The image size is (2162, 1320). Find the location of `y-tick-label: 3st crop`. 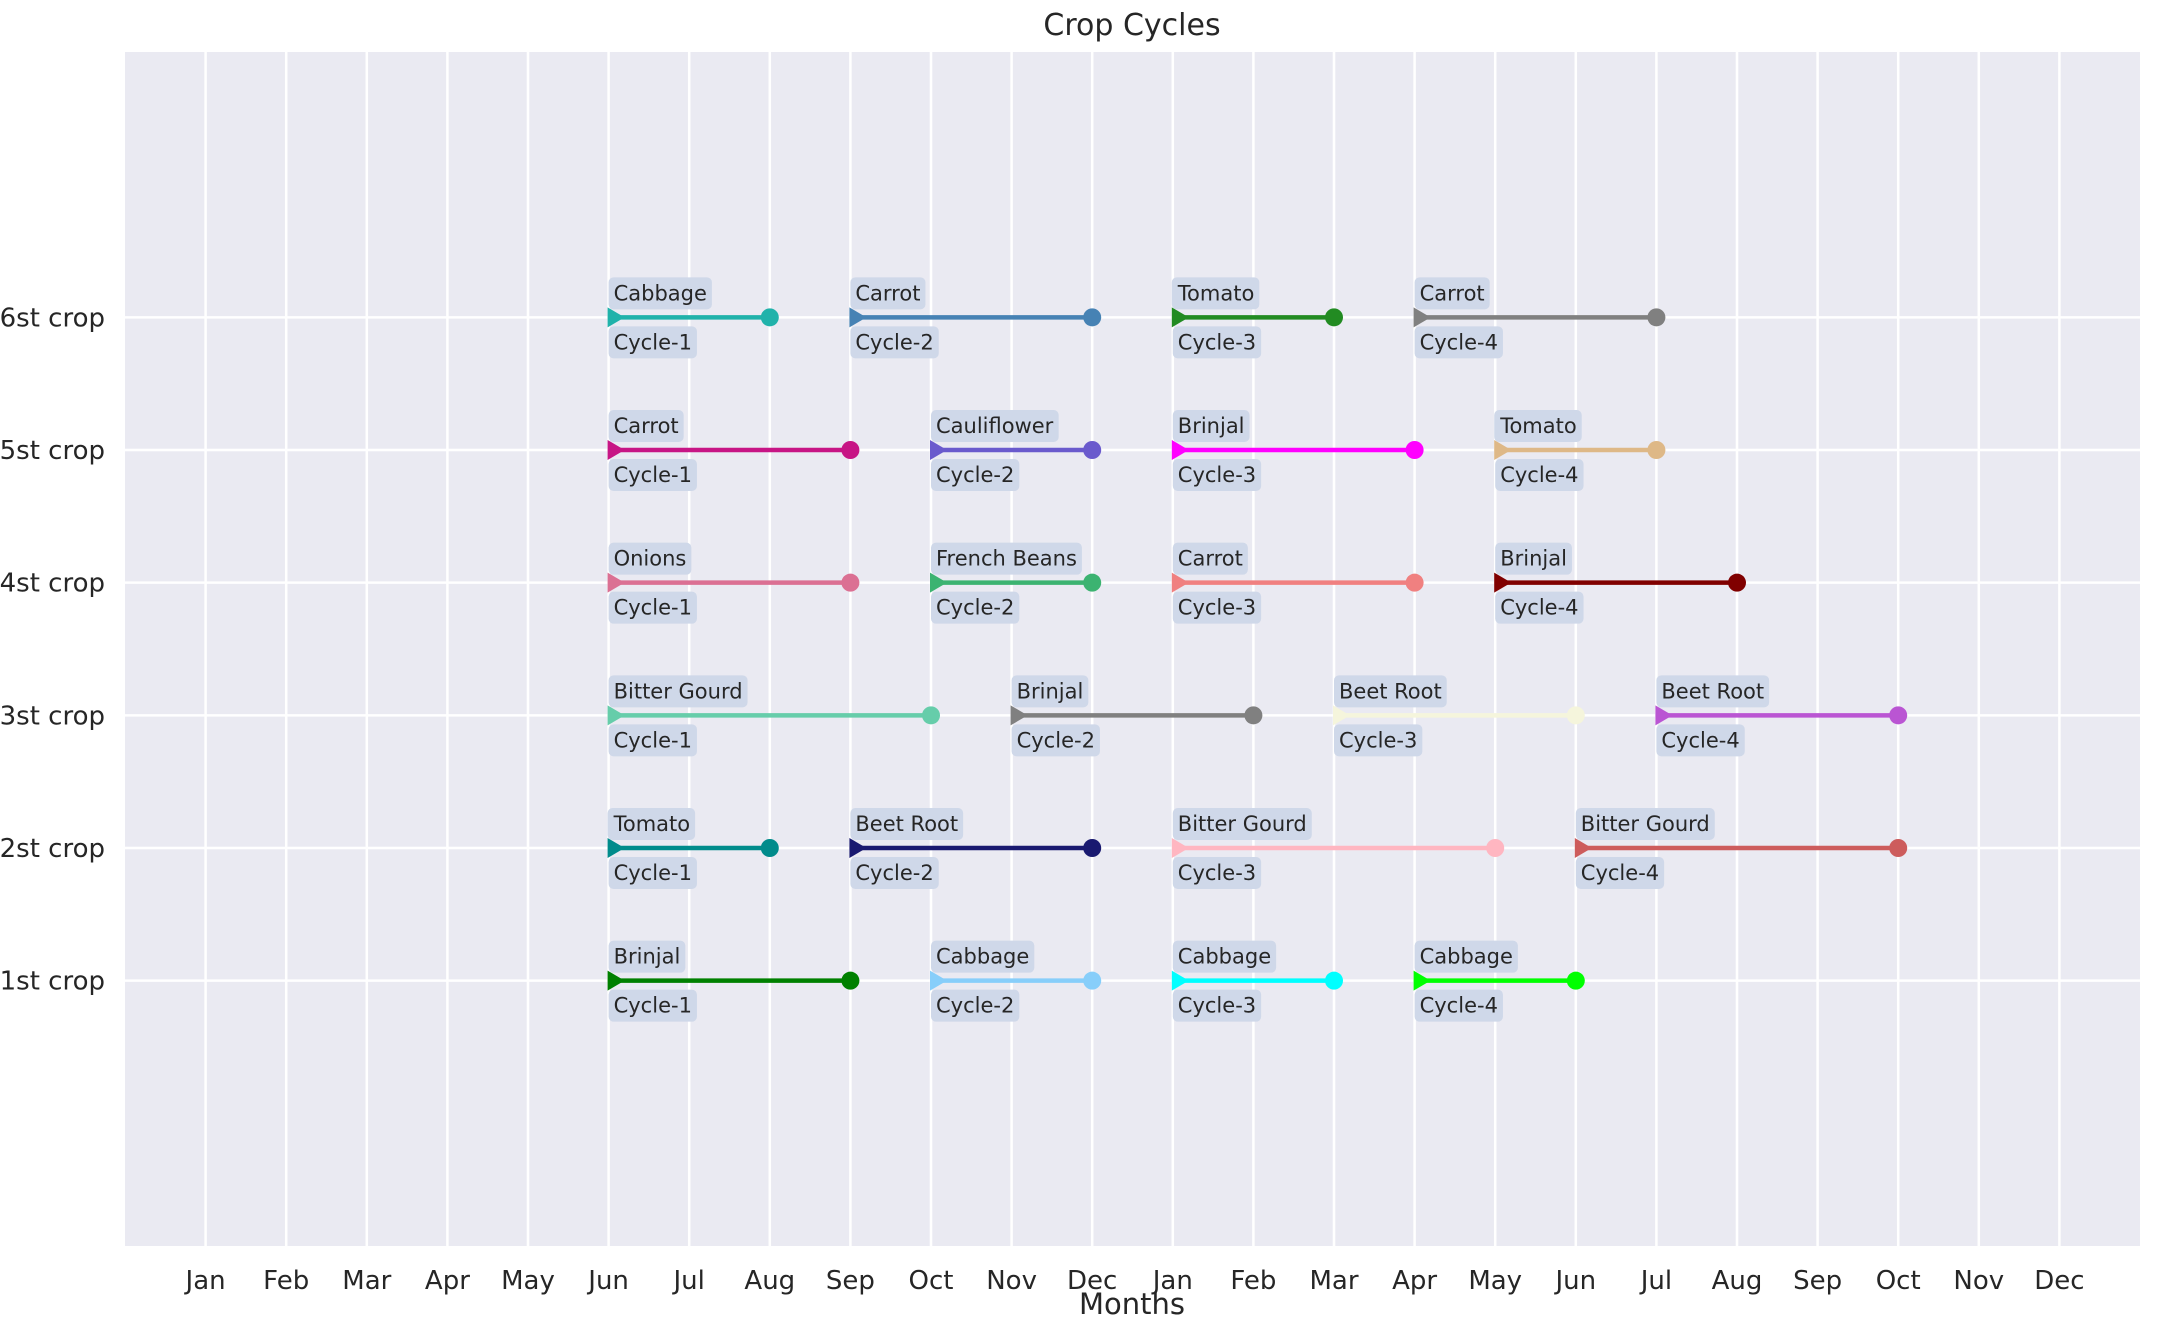

y-tick-label: 3st crop is located at coordinates (52, 716).